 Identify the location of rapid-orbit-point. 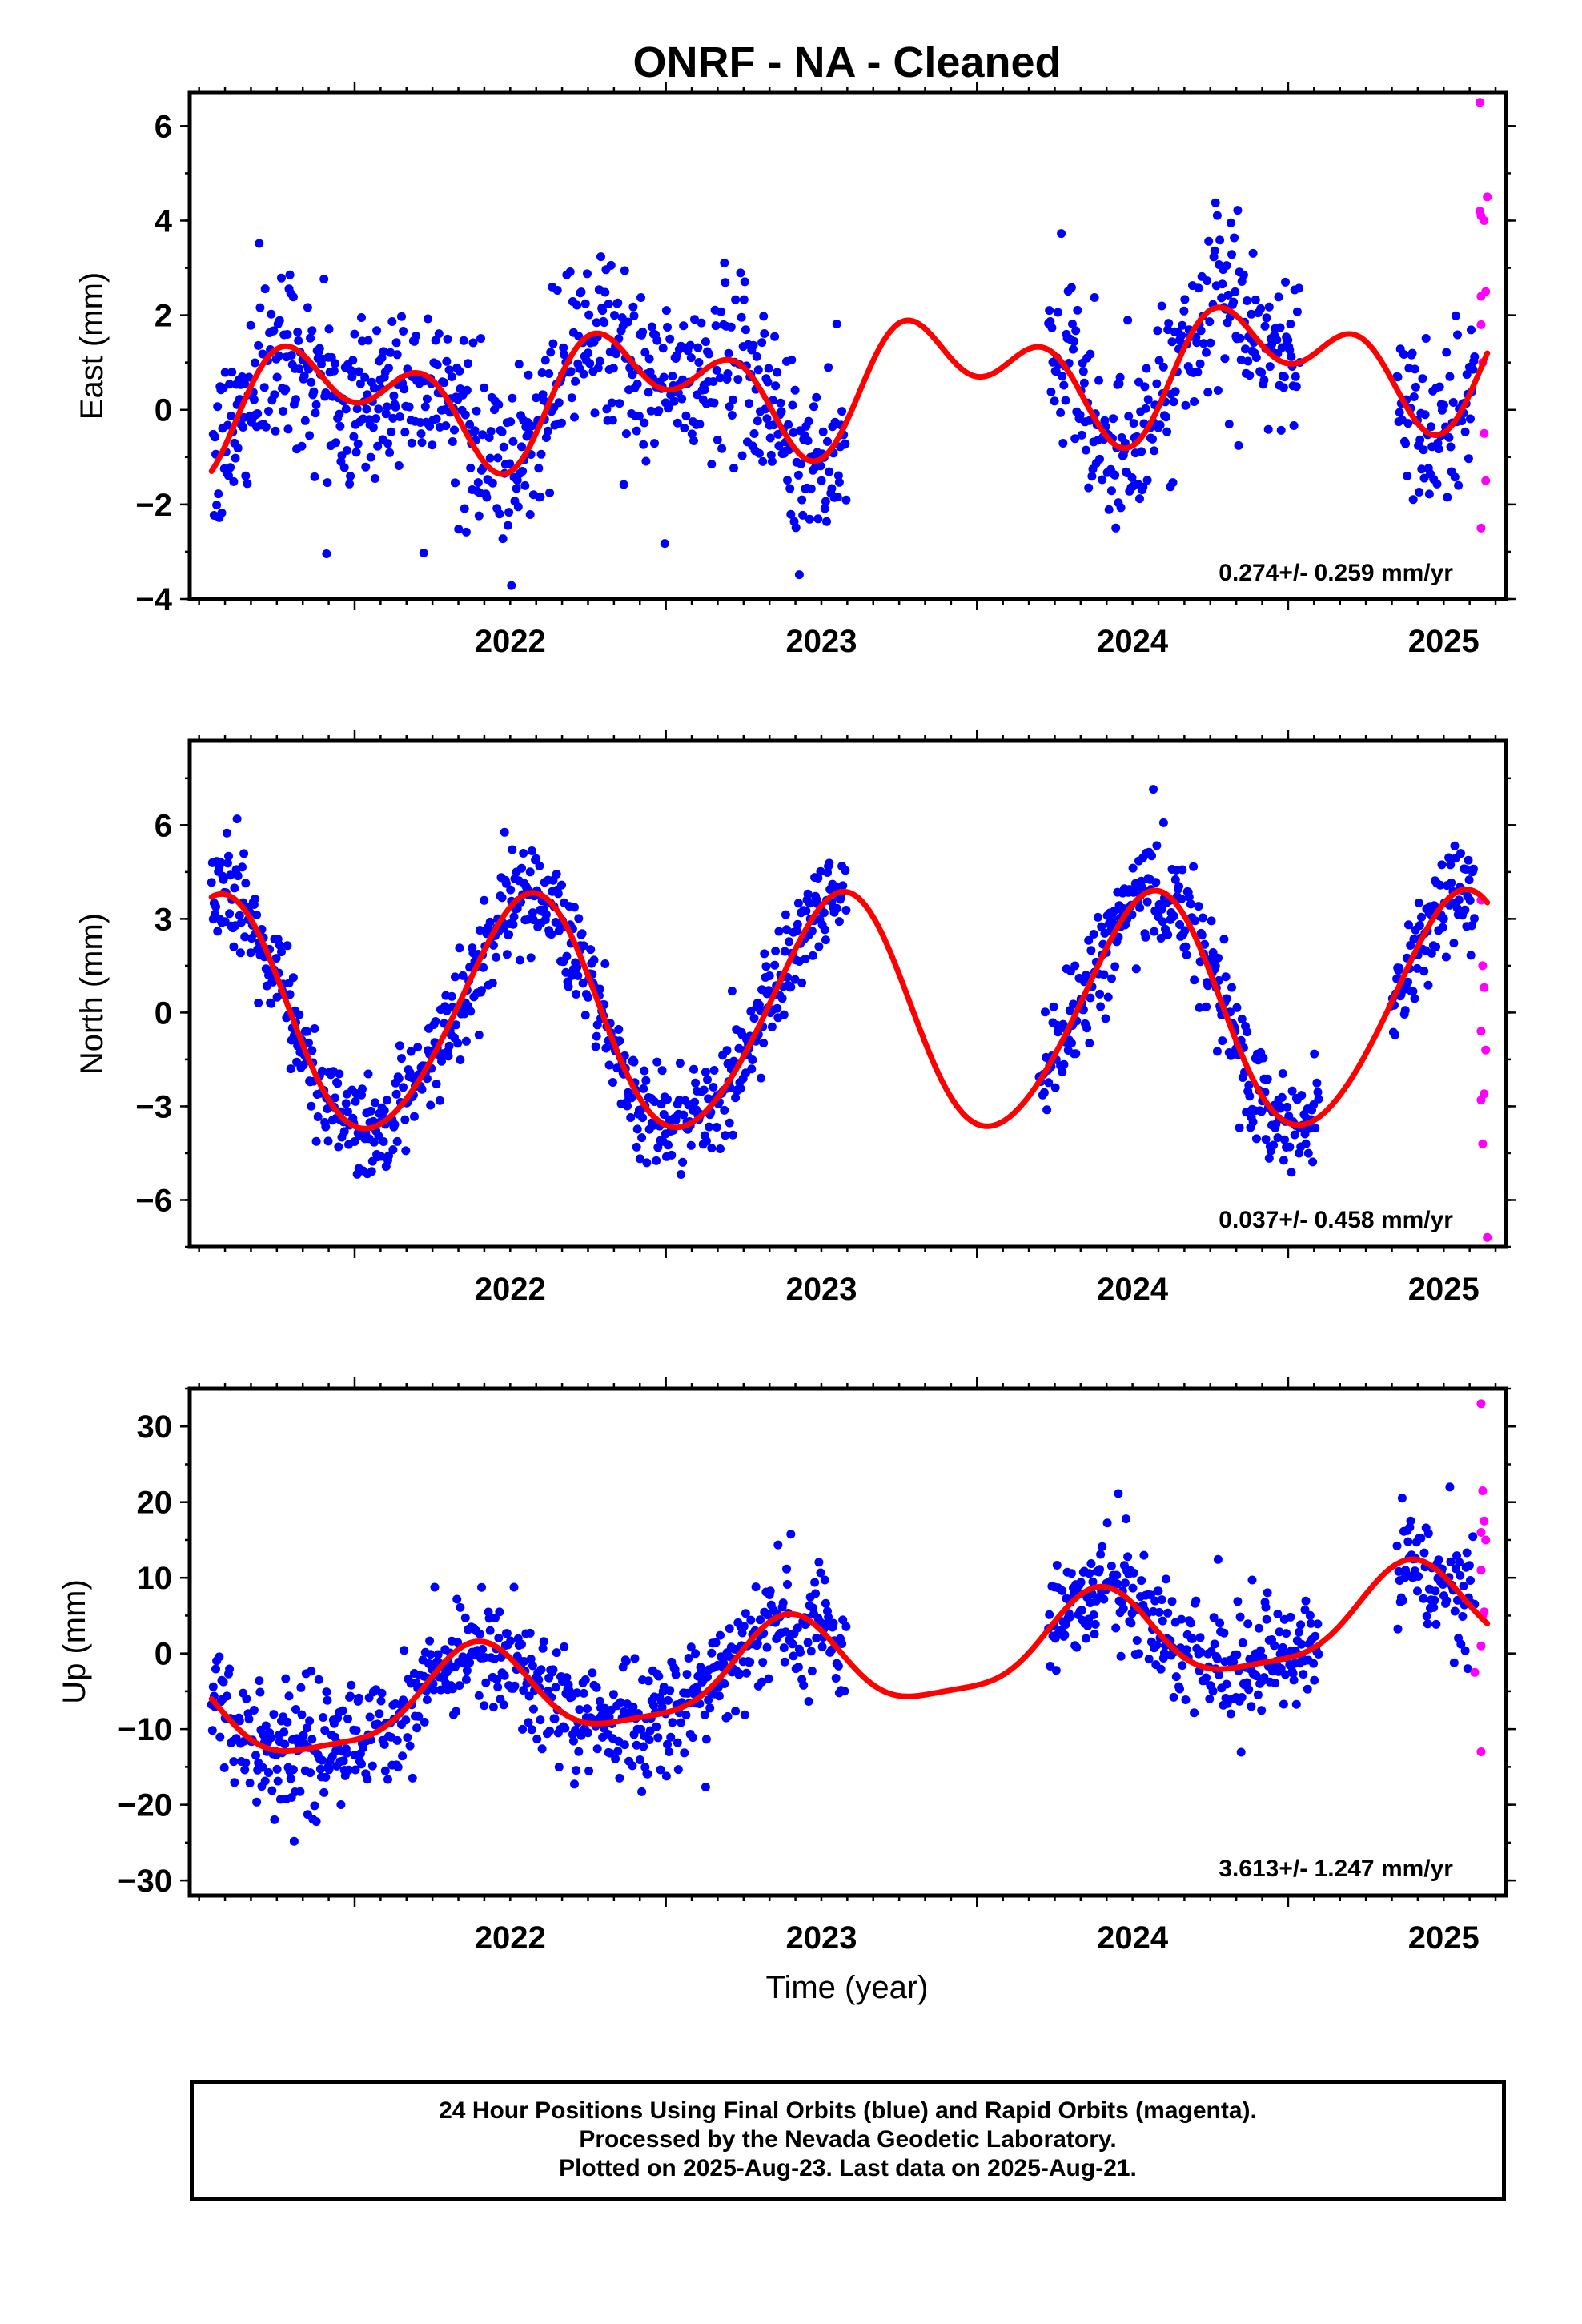
(1481, 324).